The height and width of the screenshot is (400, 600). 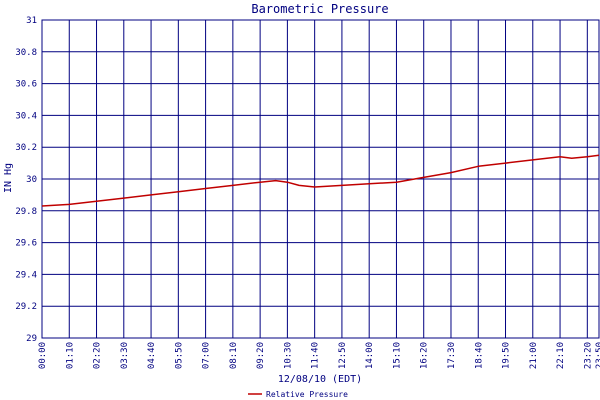 What do you see at coordinates (26, 116) in the screenshot?
I see `y-tick-label: 30.4` at bounding box center [26, 116].